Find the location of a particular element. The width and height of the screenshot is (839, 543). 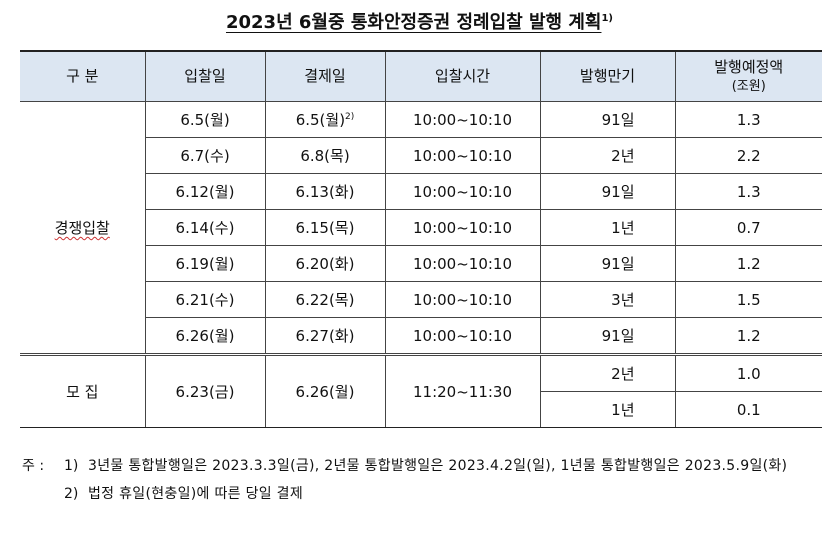

data-row: 6.21(수) 6.22(목) 10:00~10:10 3년 1.5 is located at coordinates (421, 299).